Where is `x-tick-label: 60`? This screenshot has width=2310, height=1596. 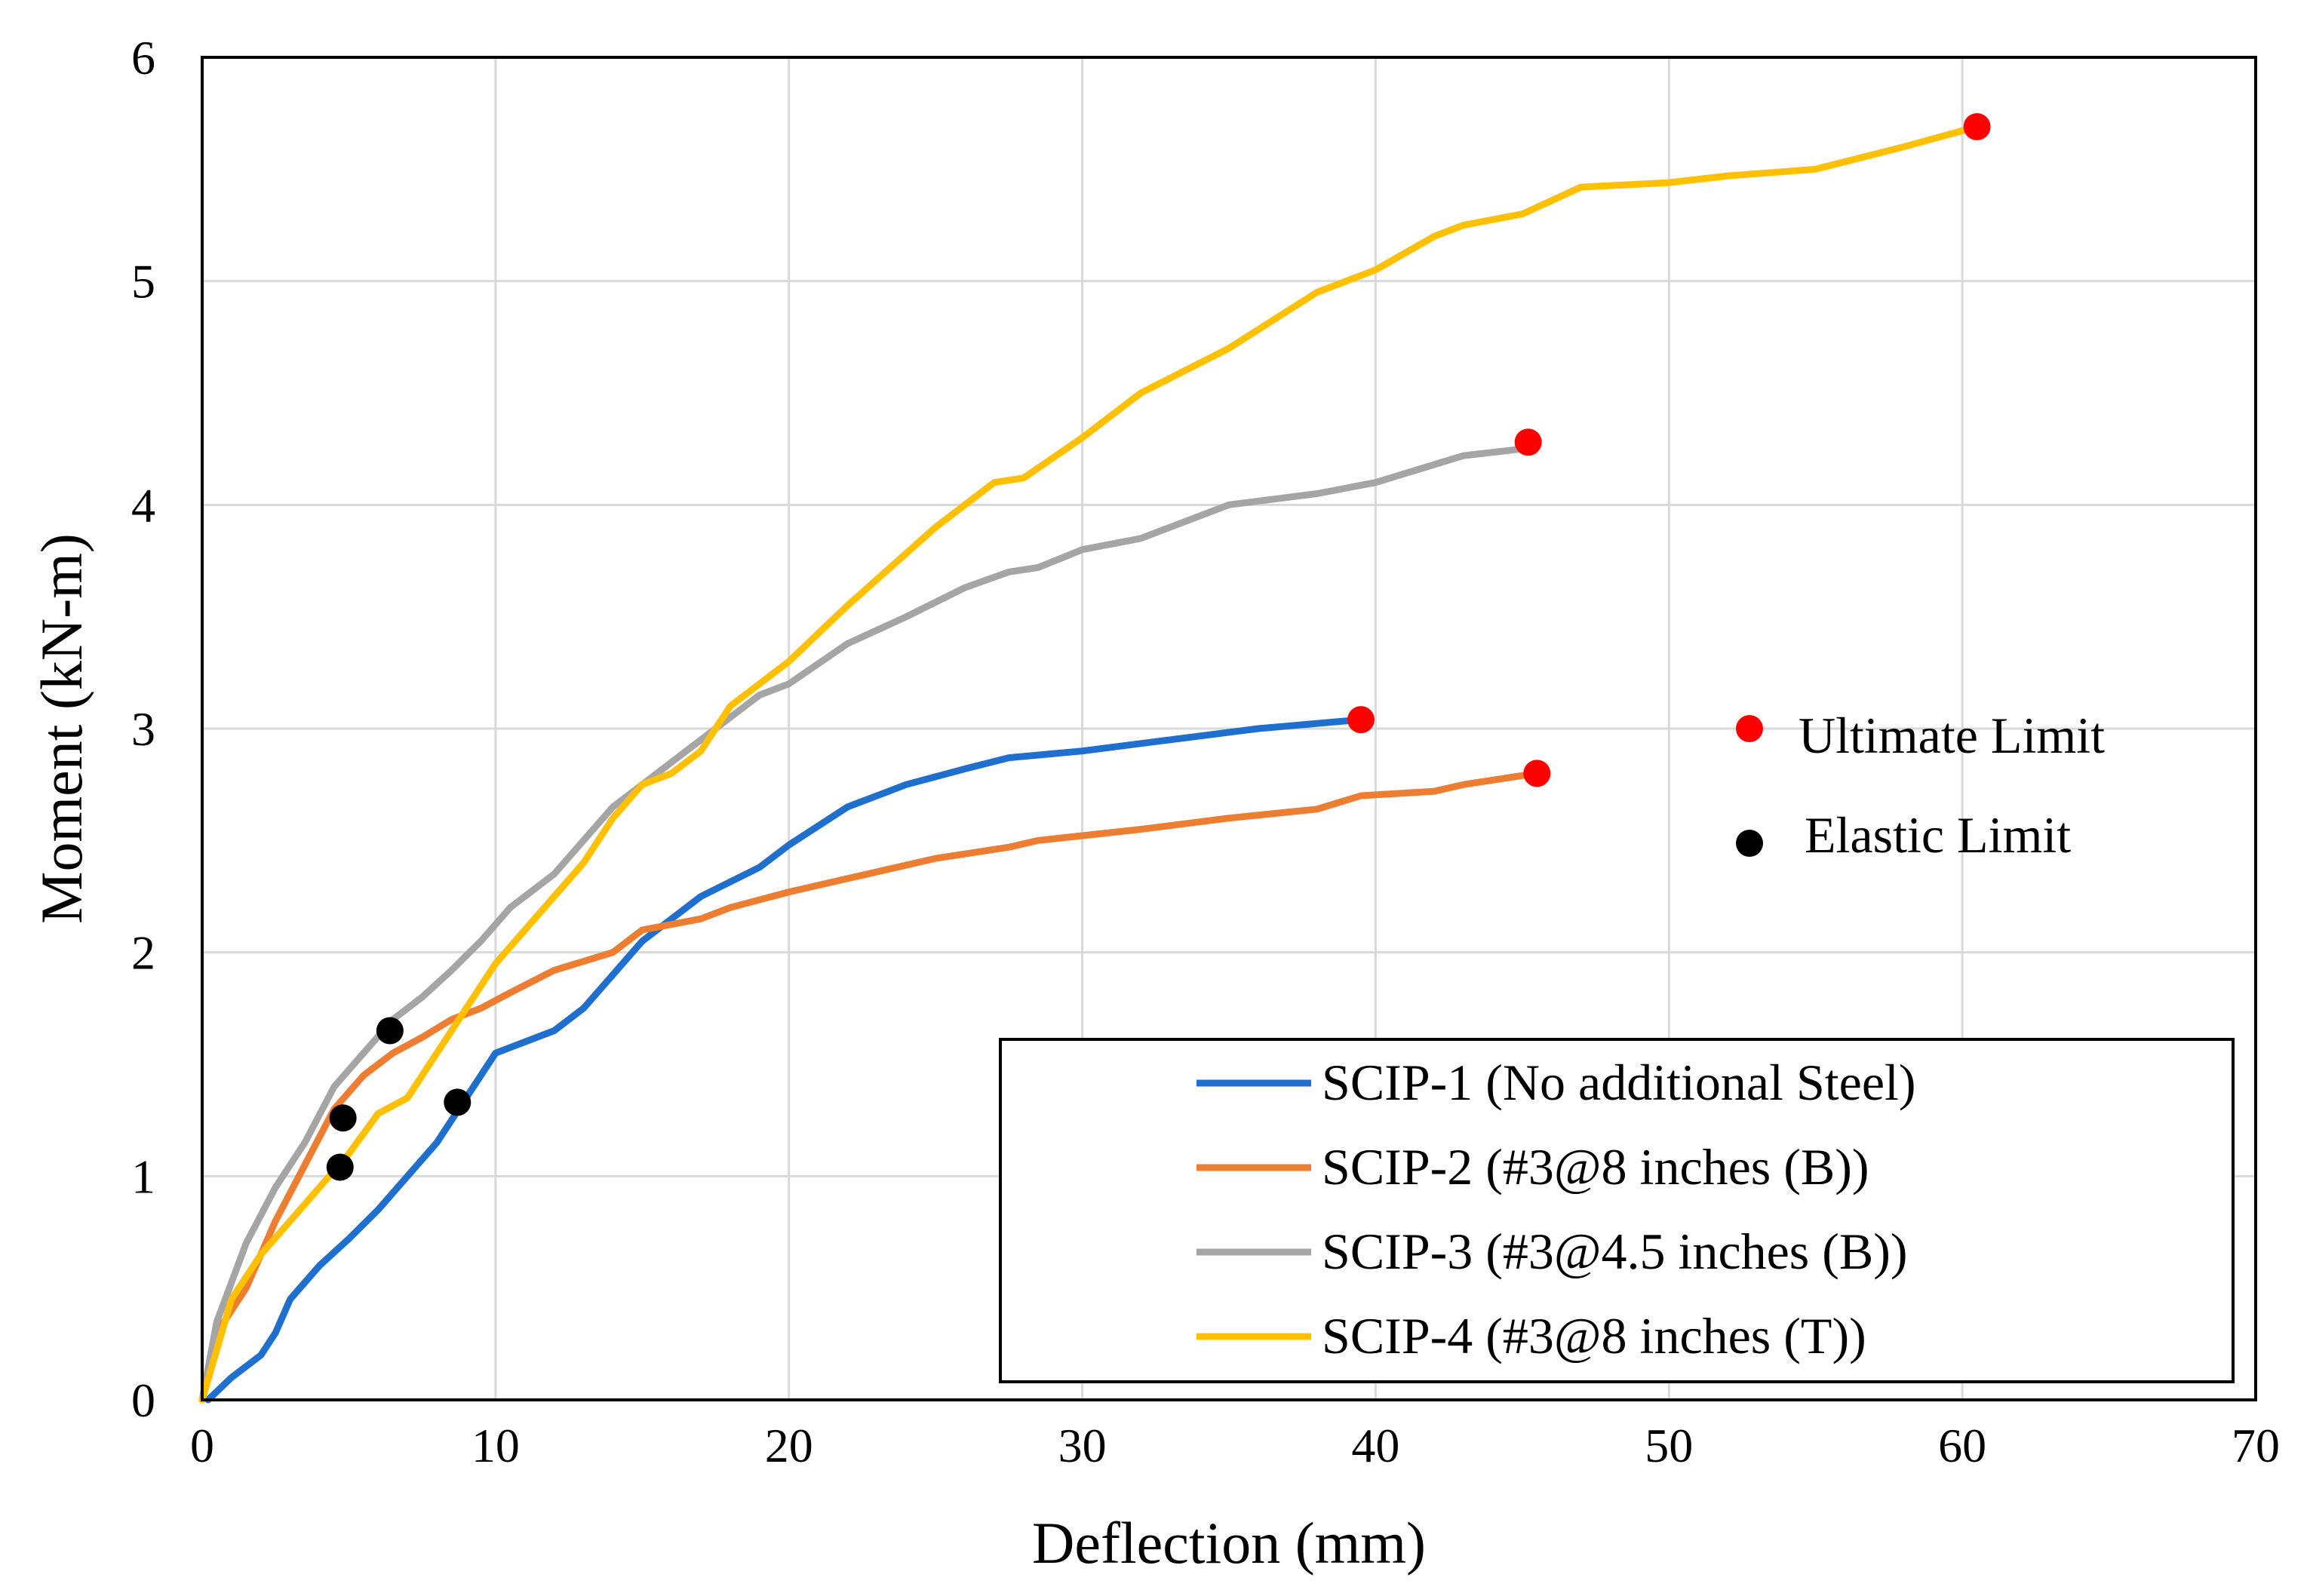 x-tick-label: 60 is located at coordinates (1962, 1445).